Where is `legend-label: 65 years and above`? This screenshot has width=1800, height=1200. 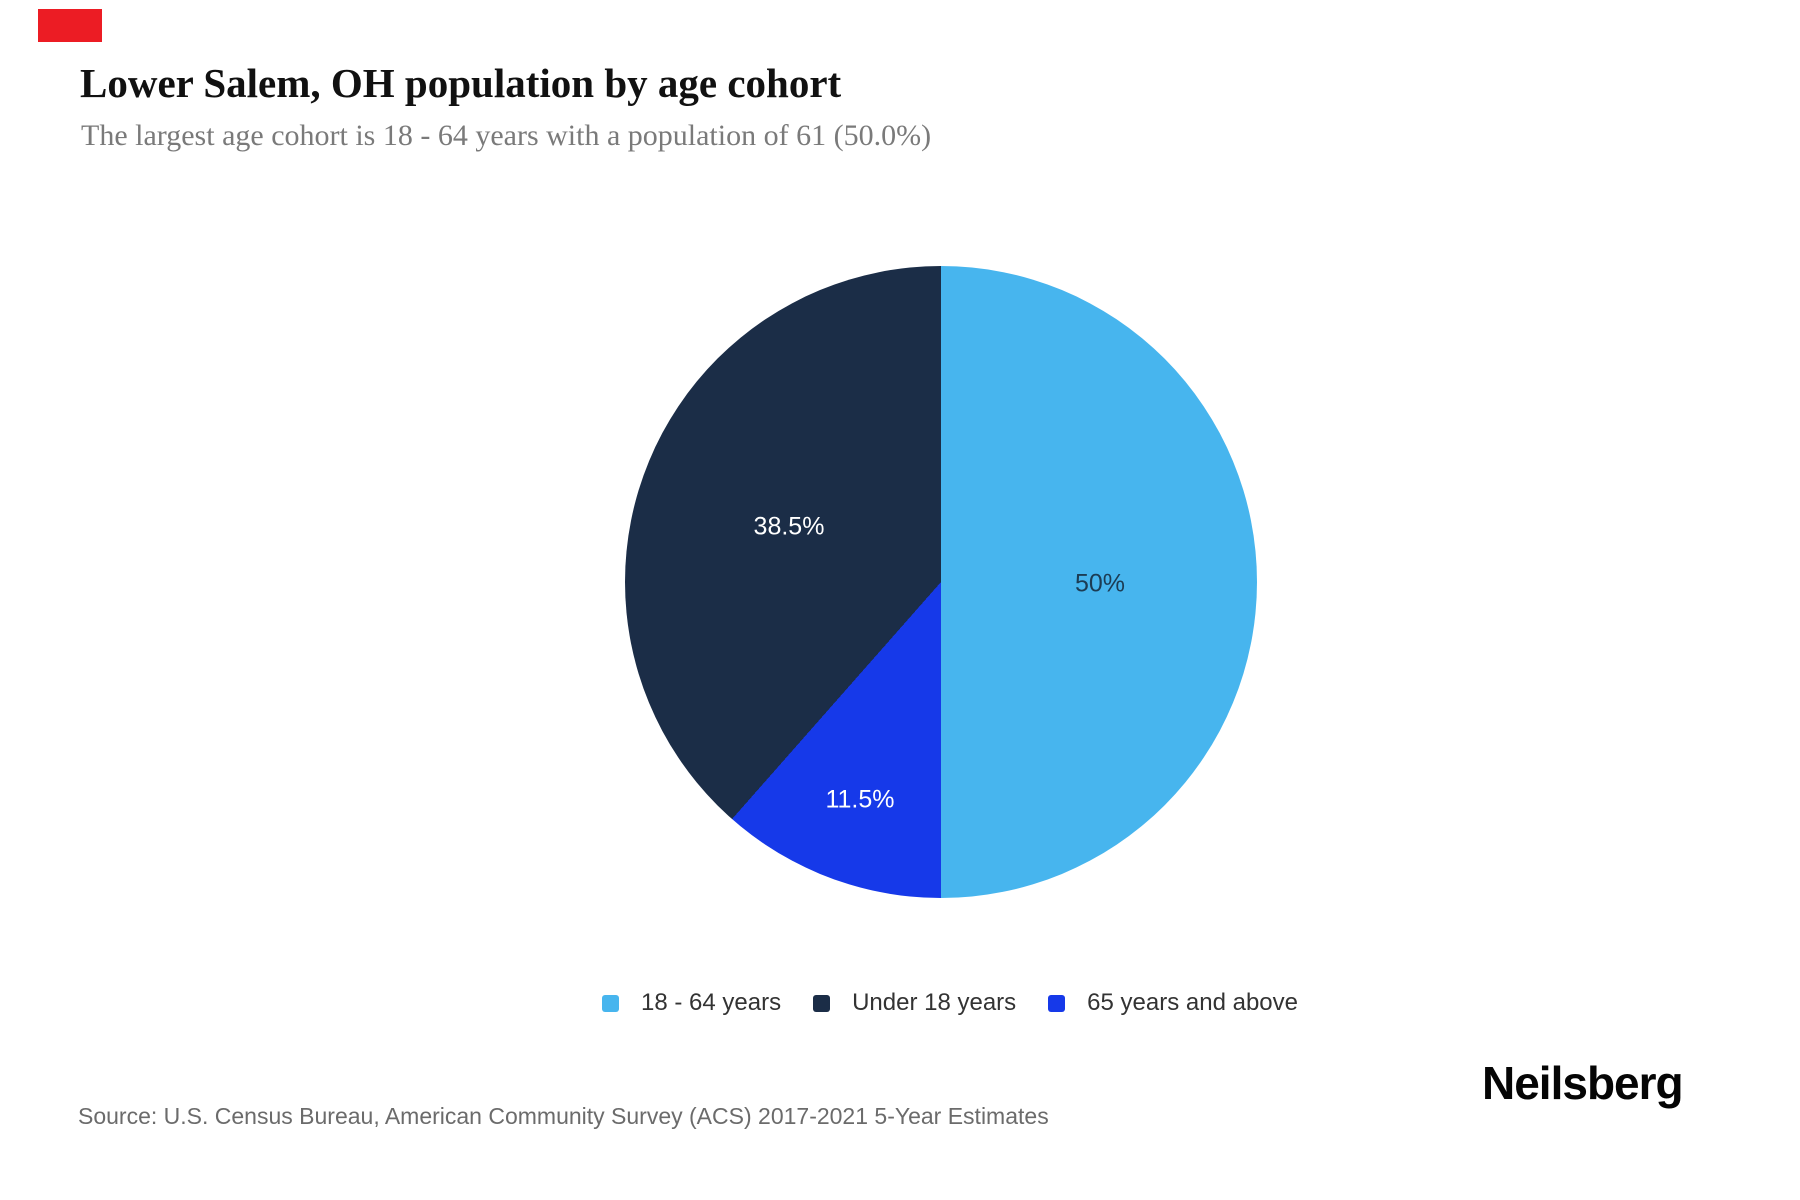
legend-label: 65 years and above is located at coordinates (1192, 1002).